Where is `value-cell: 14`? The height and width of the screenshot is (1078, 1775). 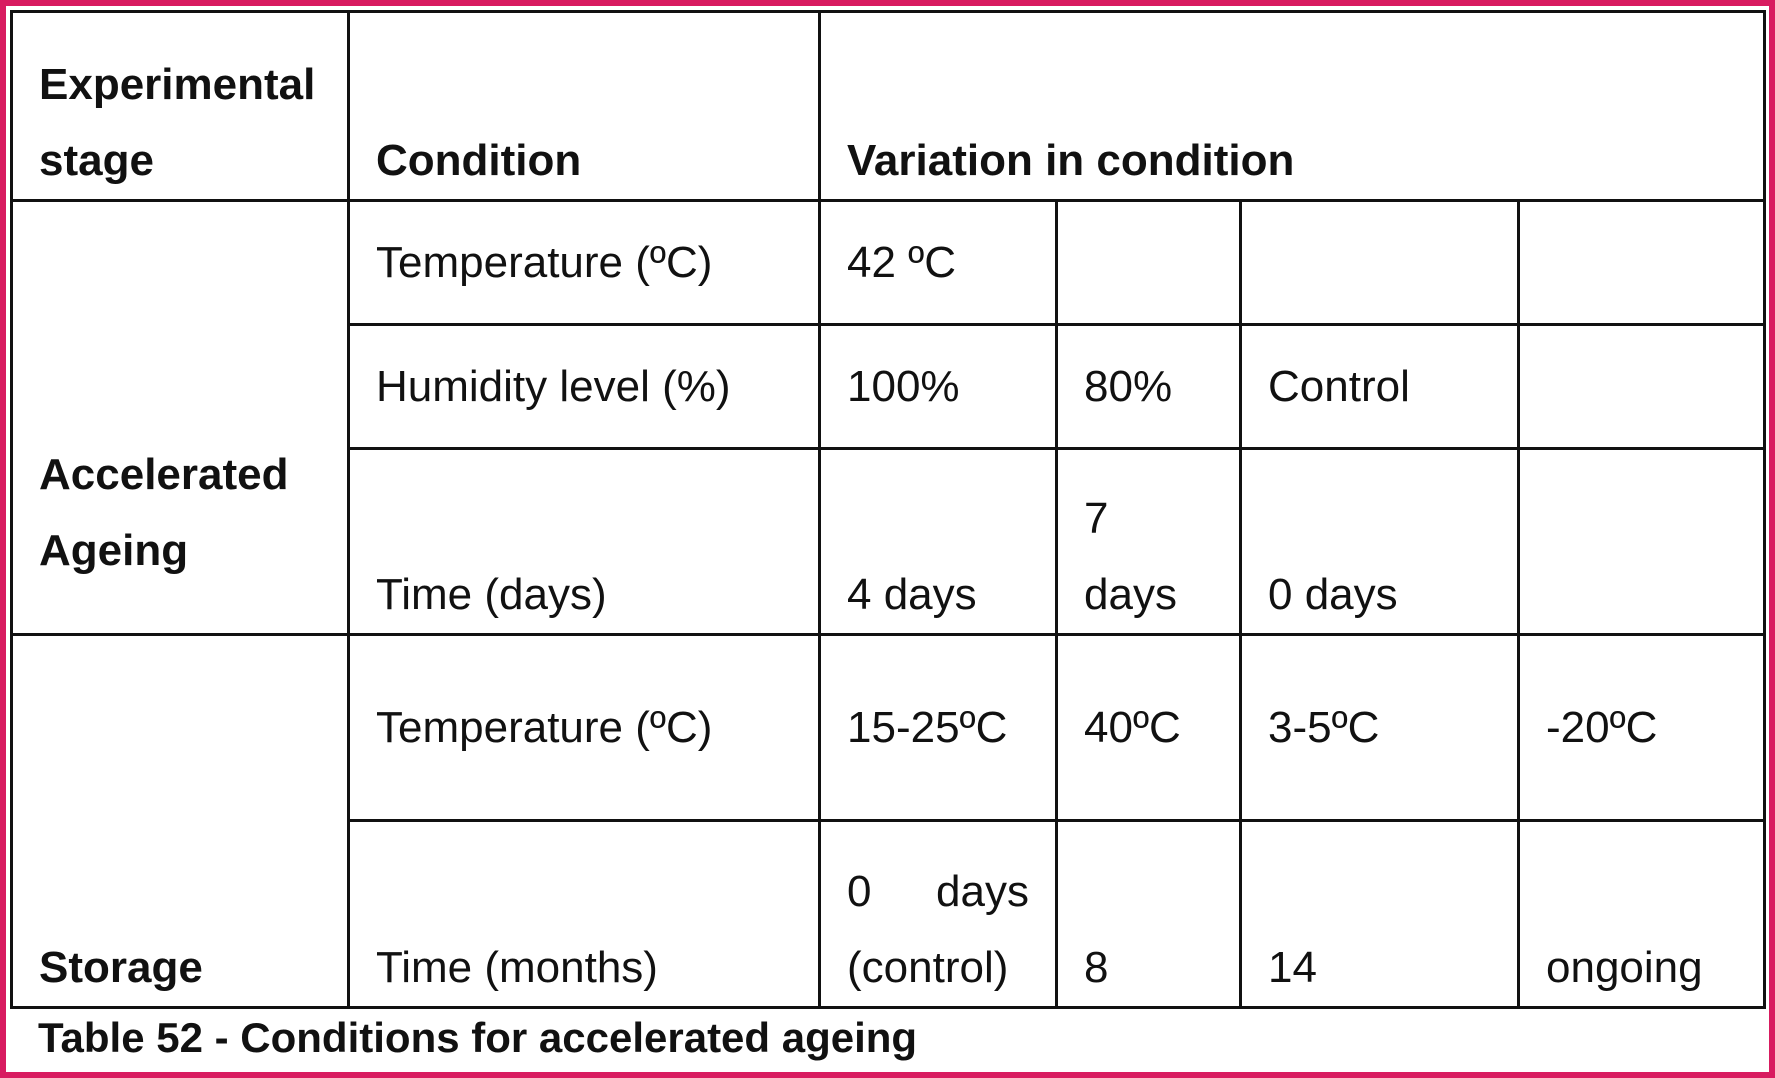 value-cell: 14 is located at coordinates (1379, 914).